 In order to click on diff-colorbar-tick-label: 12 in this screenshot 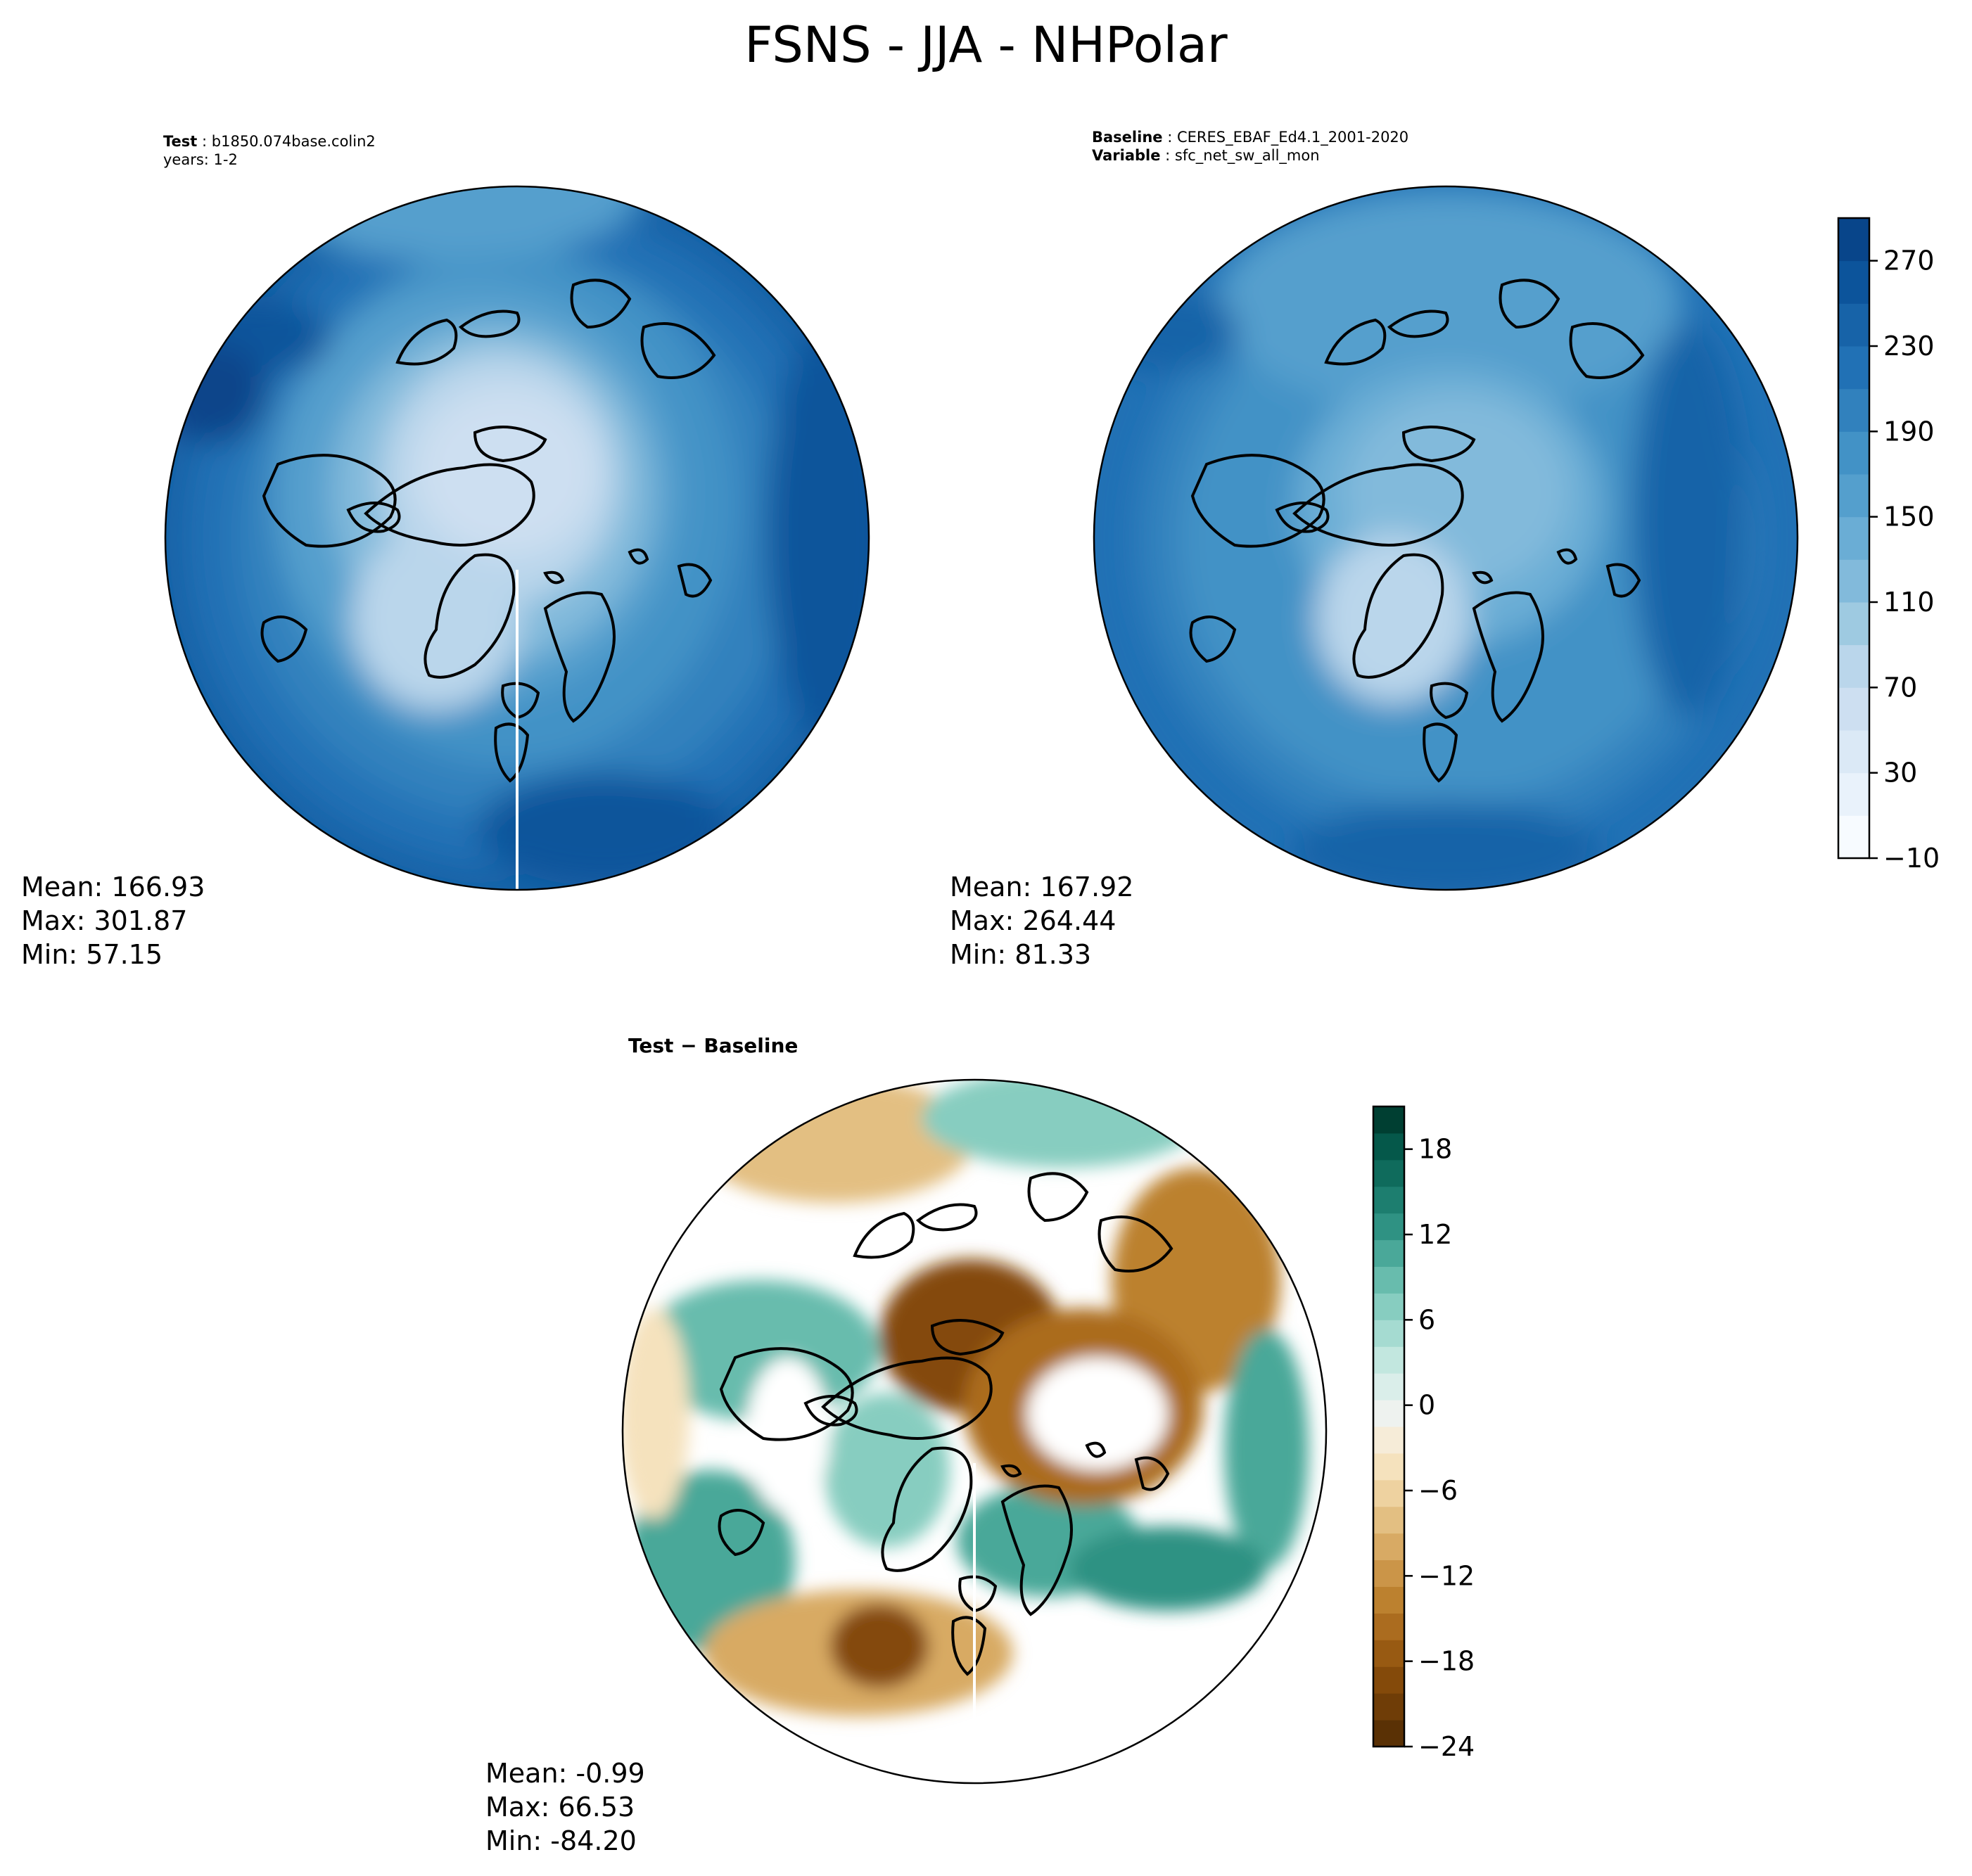, I will do `click(1435, 1234)`.